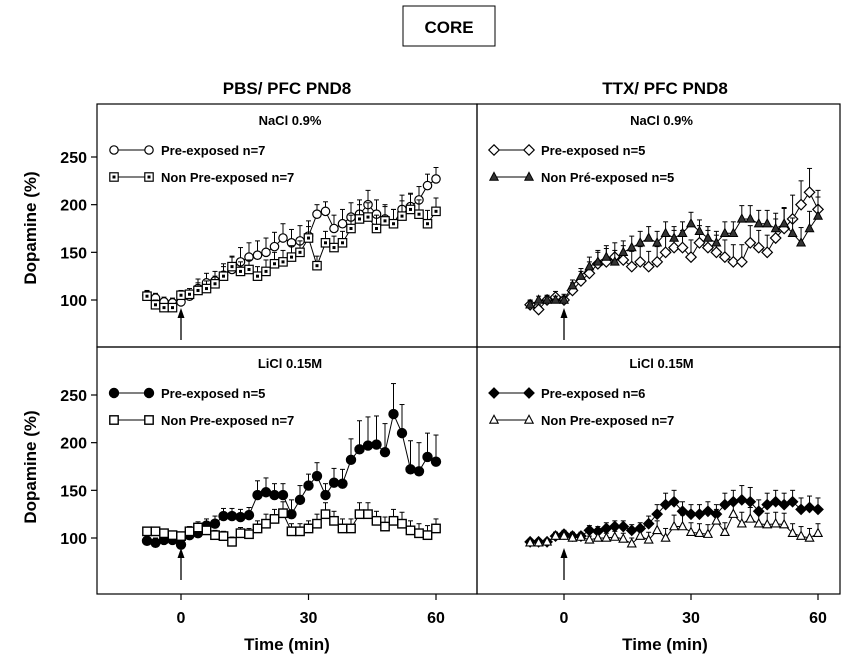 The image size is (849, 659). Describe the element at coordinates (73, 253) in the screenshot. I see `y-tick-label: 150` at that location.